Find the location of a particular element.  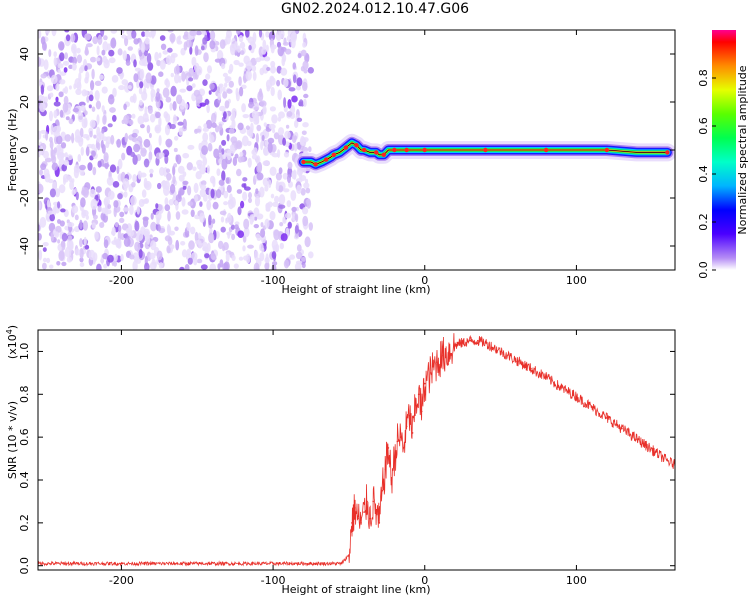

top-y-tick-label: -20 is located at coordinates (24, 198).